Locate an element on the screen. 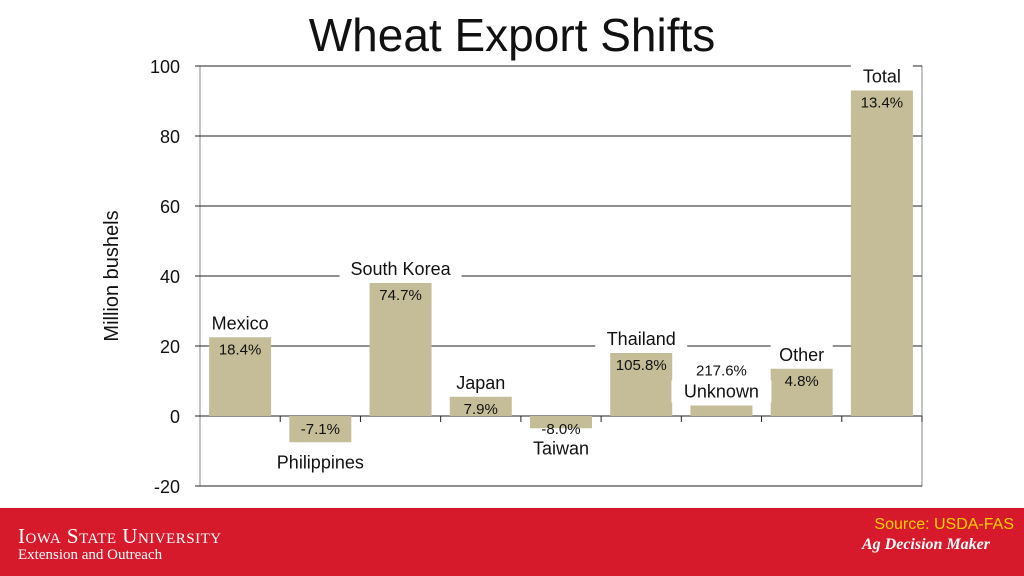 This screenshot has width=1024, height=576. y-tick-label: 40 is located at coordinates (170, 277).